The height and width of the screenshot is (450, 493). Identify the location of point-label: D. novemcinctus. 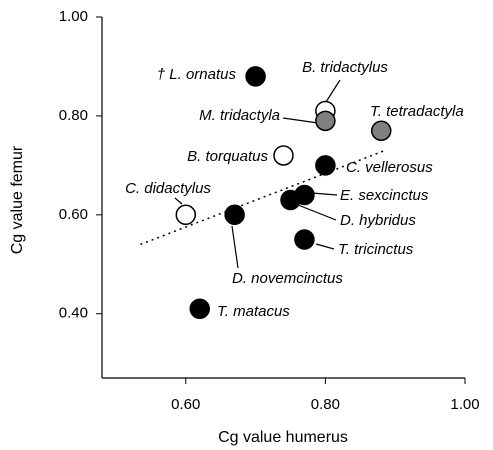
(287, 278).